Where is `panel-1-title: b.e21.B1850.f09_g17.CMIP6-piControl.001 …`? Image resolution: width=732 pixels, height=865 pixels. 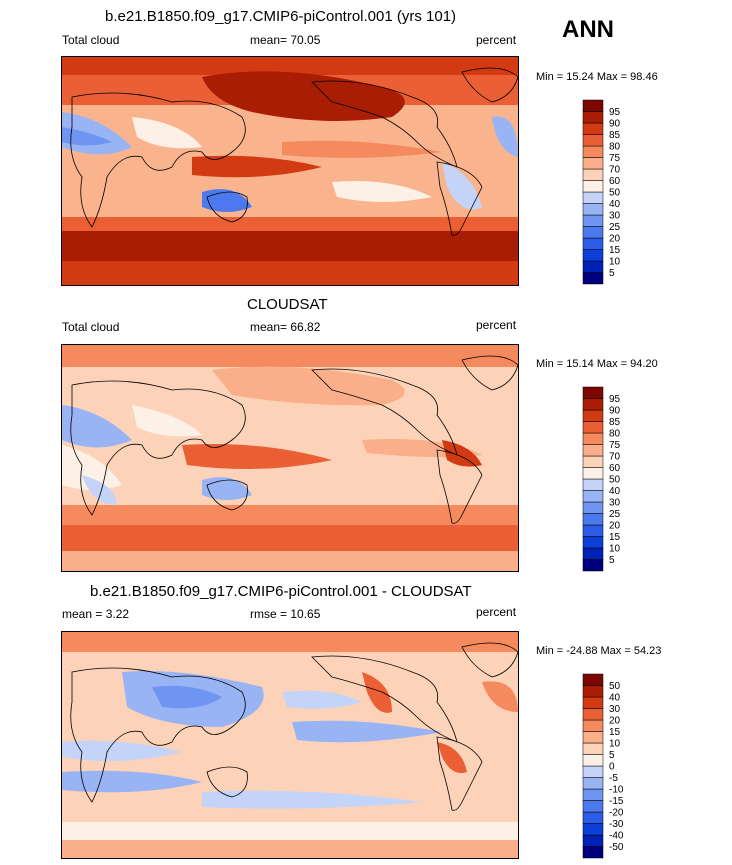
panel-1-title: b.e21.B1850.f09_g17.CMIP6-piControl.001 … is located at coordinates (281, 16).